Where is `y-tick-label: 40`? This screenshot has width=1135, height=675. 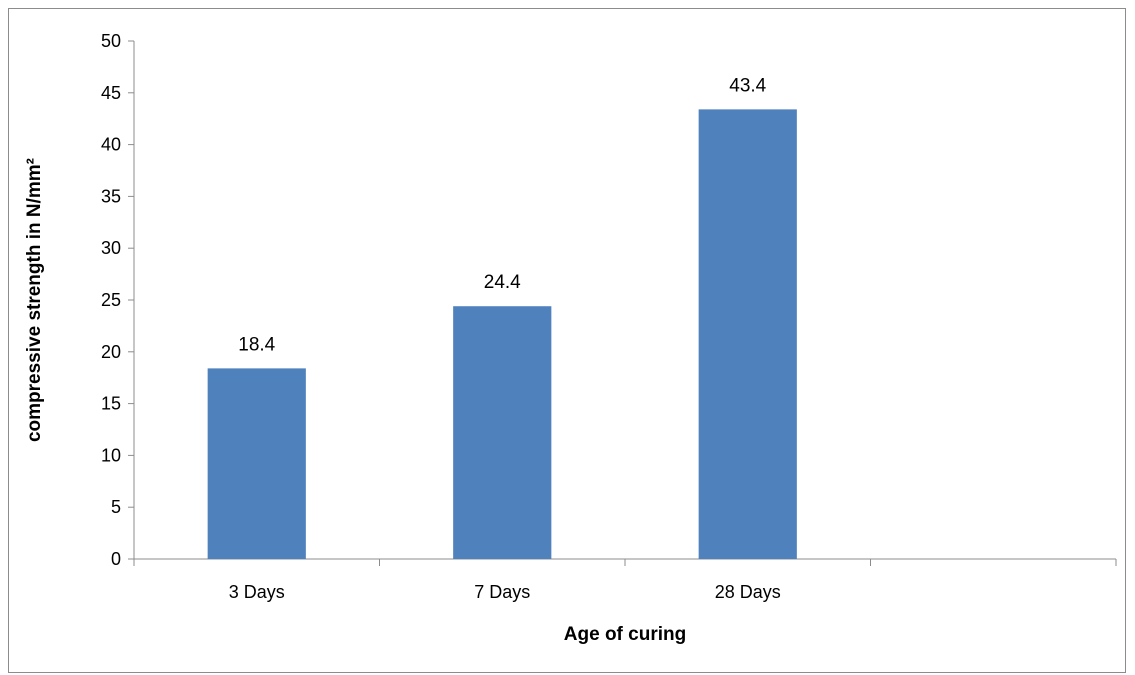
y-tick-label: 40 is located at coordinates (111, 145).